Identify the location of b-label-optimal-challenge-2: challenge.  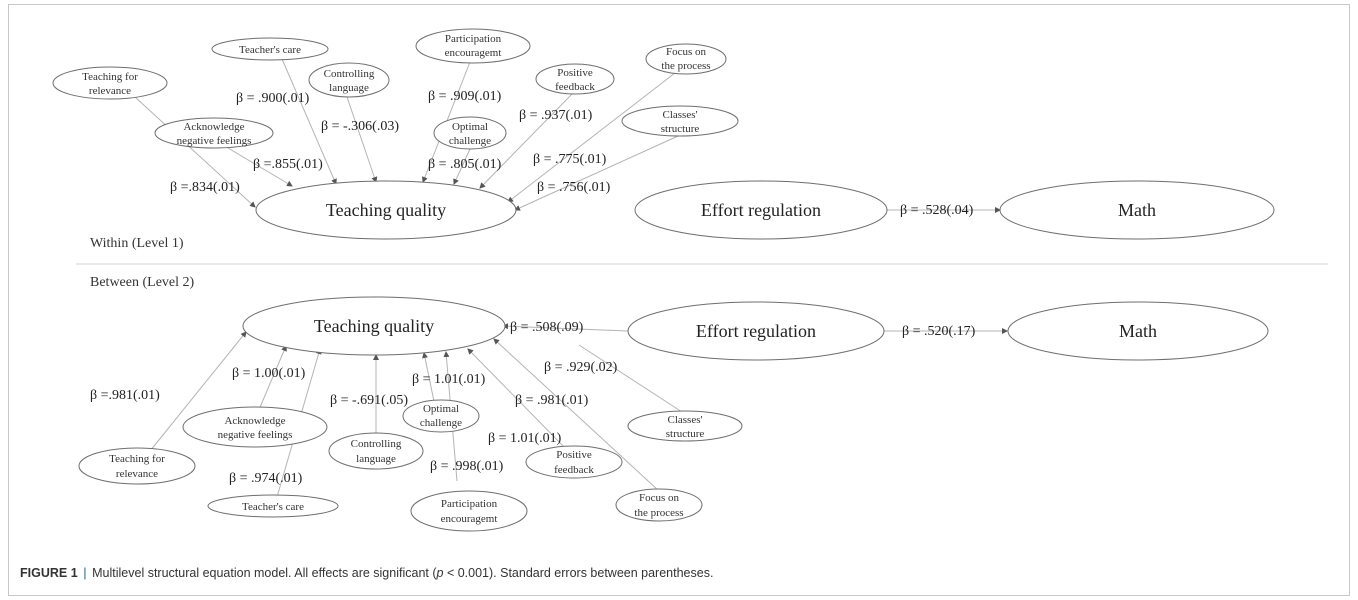
(441, 423).